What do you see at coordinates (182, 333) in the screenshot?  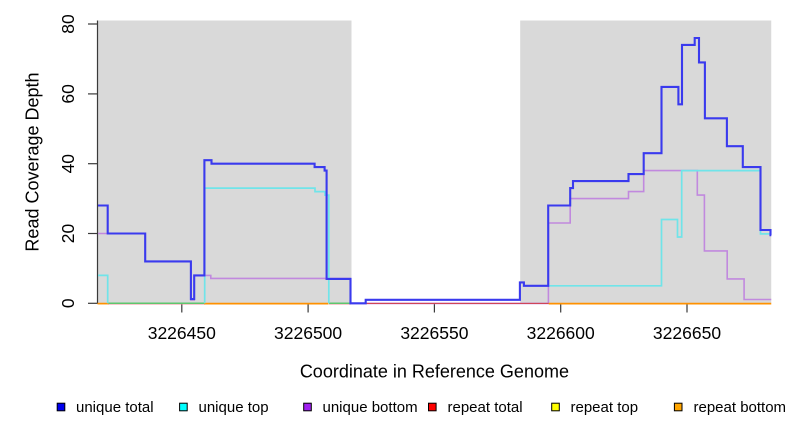 I see `svg-text: 3226450` at bounding box center [182, 333].